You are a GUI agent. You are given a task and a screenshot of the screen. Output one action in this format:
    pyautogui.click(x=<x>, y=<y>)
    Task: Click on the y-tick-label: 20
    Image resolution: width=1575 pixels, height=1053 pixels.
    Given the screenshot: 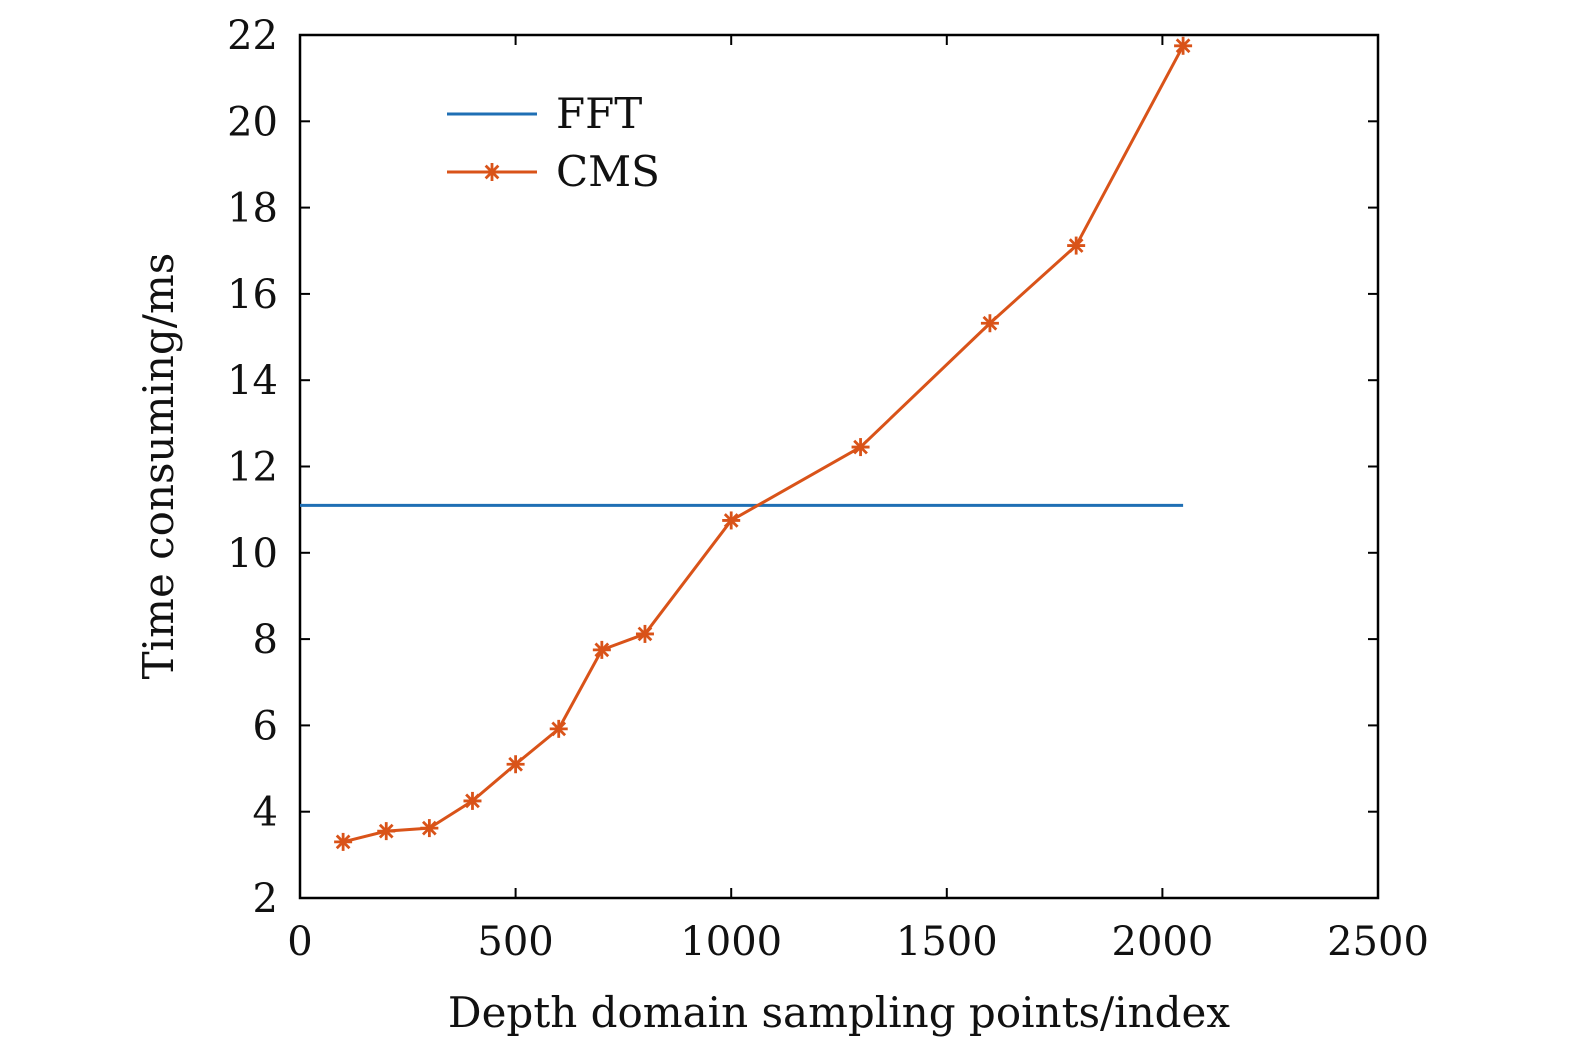 What is the action you would take?
    pyautogui.click(x=252, y=122)
    